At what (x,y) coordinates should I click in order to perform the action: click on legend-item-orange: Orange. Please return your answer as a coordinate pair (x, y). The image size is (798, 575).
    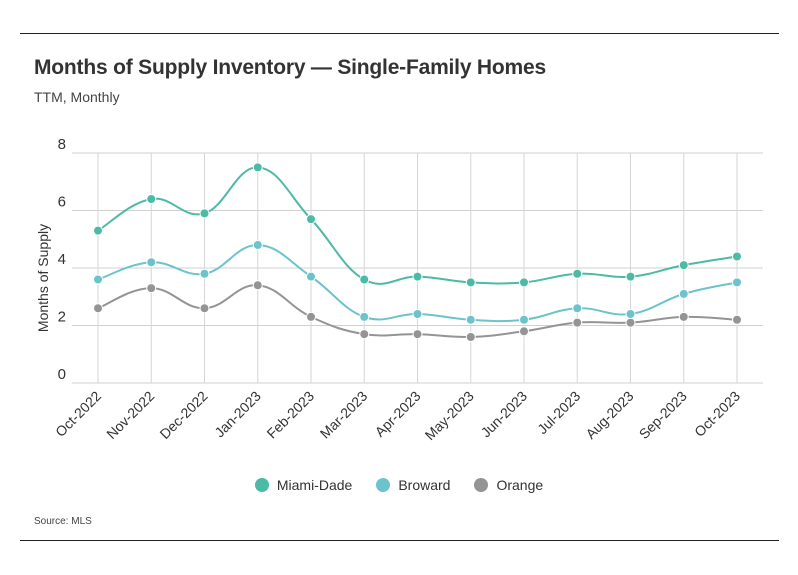
    Looking at the image, I should click on (508, 485).